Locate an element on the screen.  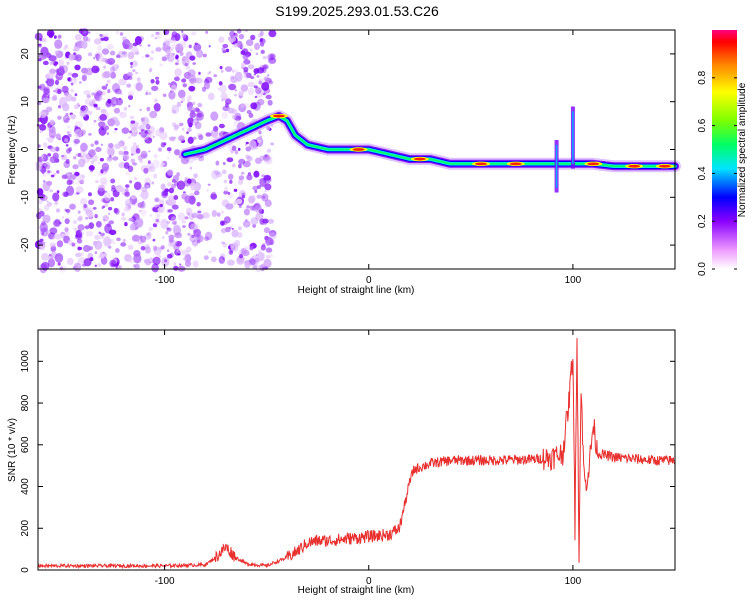
spectrogram-y-tick-label: 10 is located at coordinates (25, 102).